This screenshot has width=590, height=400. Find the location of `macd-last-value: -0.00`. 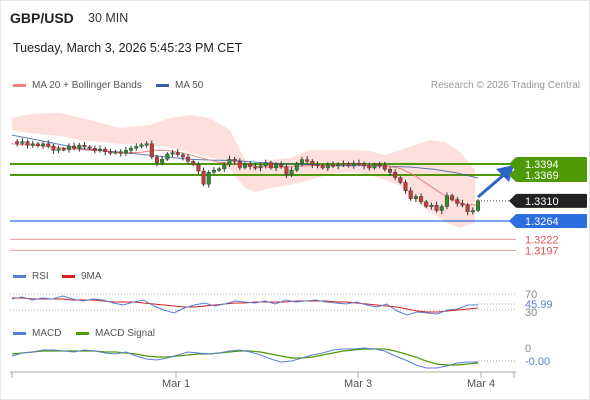

macd-last-value: -0.00 is located at coordinates (537, 362).